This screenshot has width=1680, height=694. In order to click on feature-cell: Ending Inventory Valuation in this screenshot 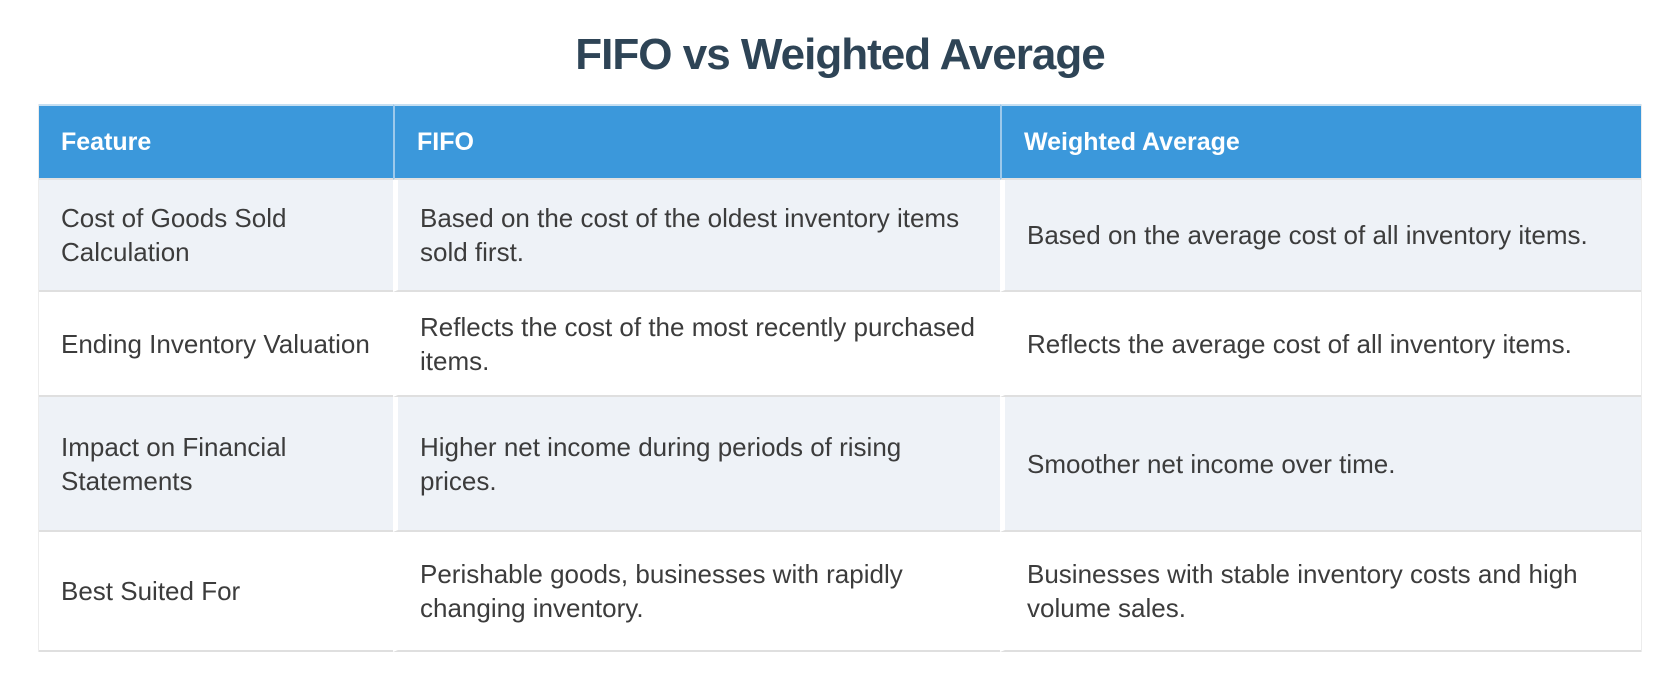, I will do `click(216, 344)`.